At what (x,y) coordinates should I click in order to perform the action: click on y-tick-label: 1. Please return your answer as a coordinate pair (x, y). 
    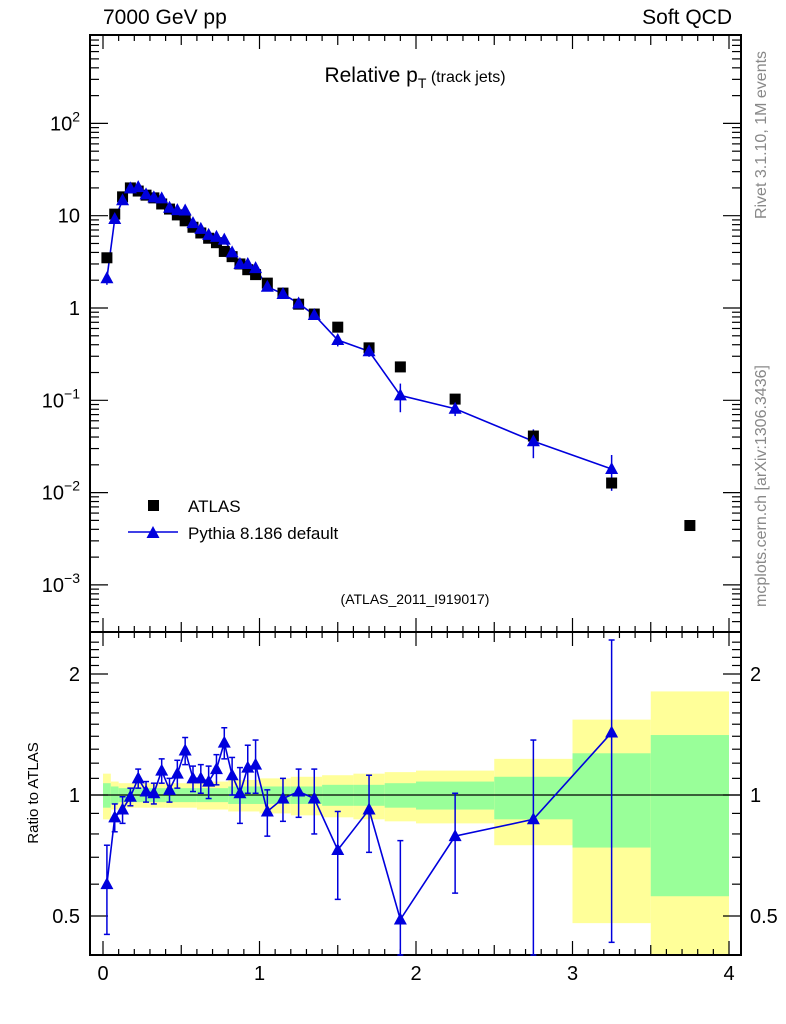
    Looking at the image, I should click on (74, 309).